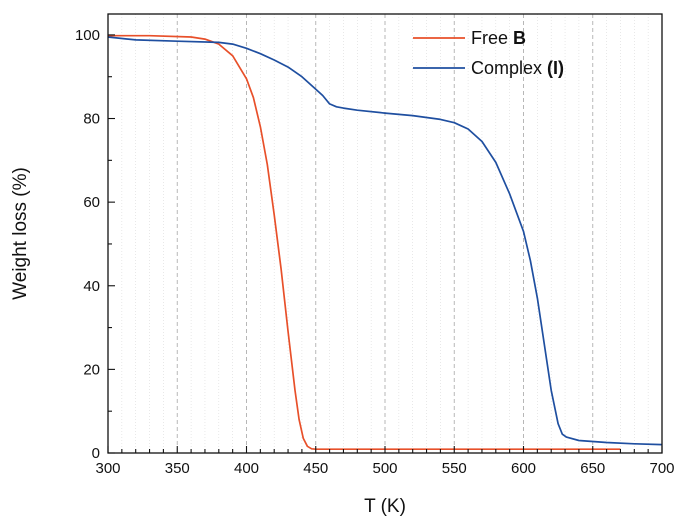  Describe the element at coordinates (87, 244) in the screenshot. I see `y-tick-labels: 0 20 40 60 80 100` at that location.